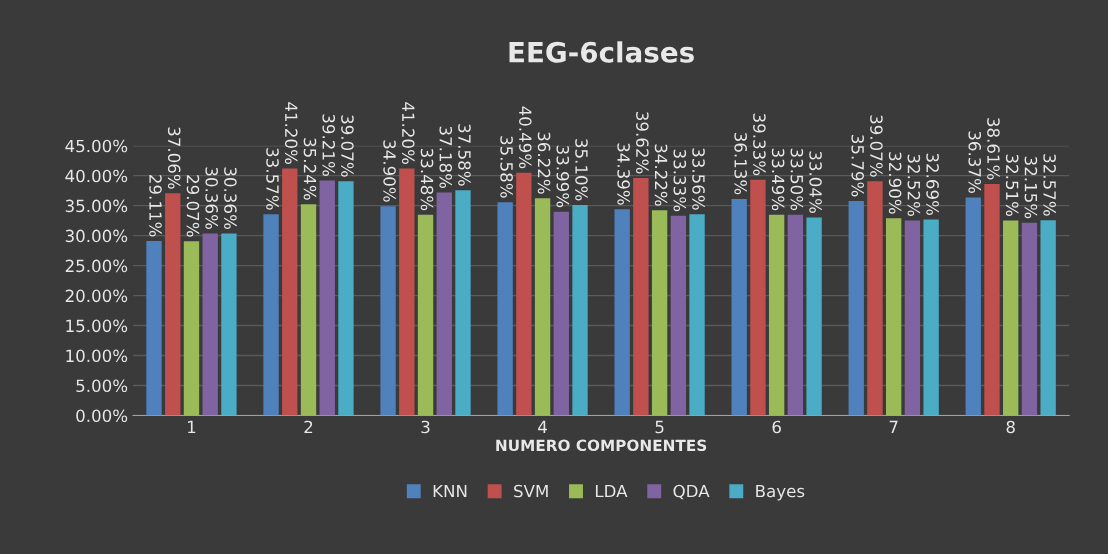 The image size is (1108, 554). Describe the element at coordinates (680, 180) in the screenshot. I see `data-label: 33.33%` at that location.